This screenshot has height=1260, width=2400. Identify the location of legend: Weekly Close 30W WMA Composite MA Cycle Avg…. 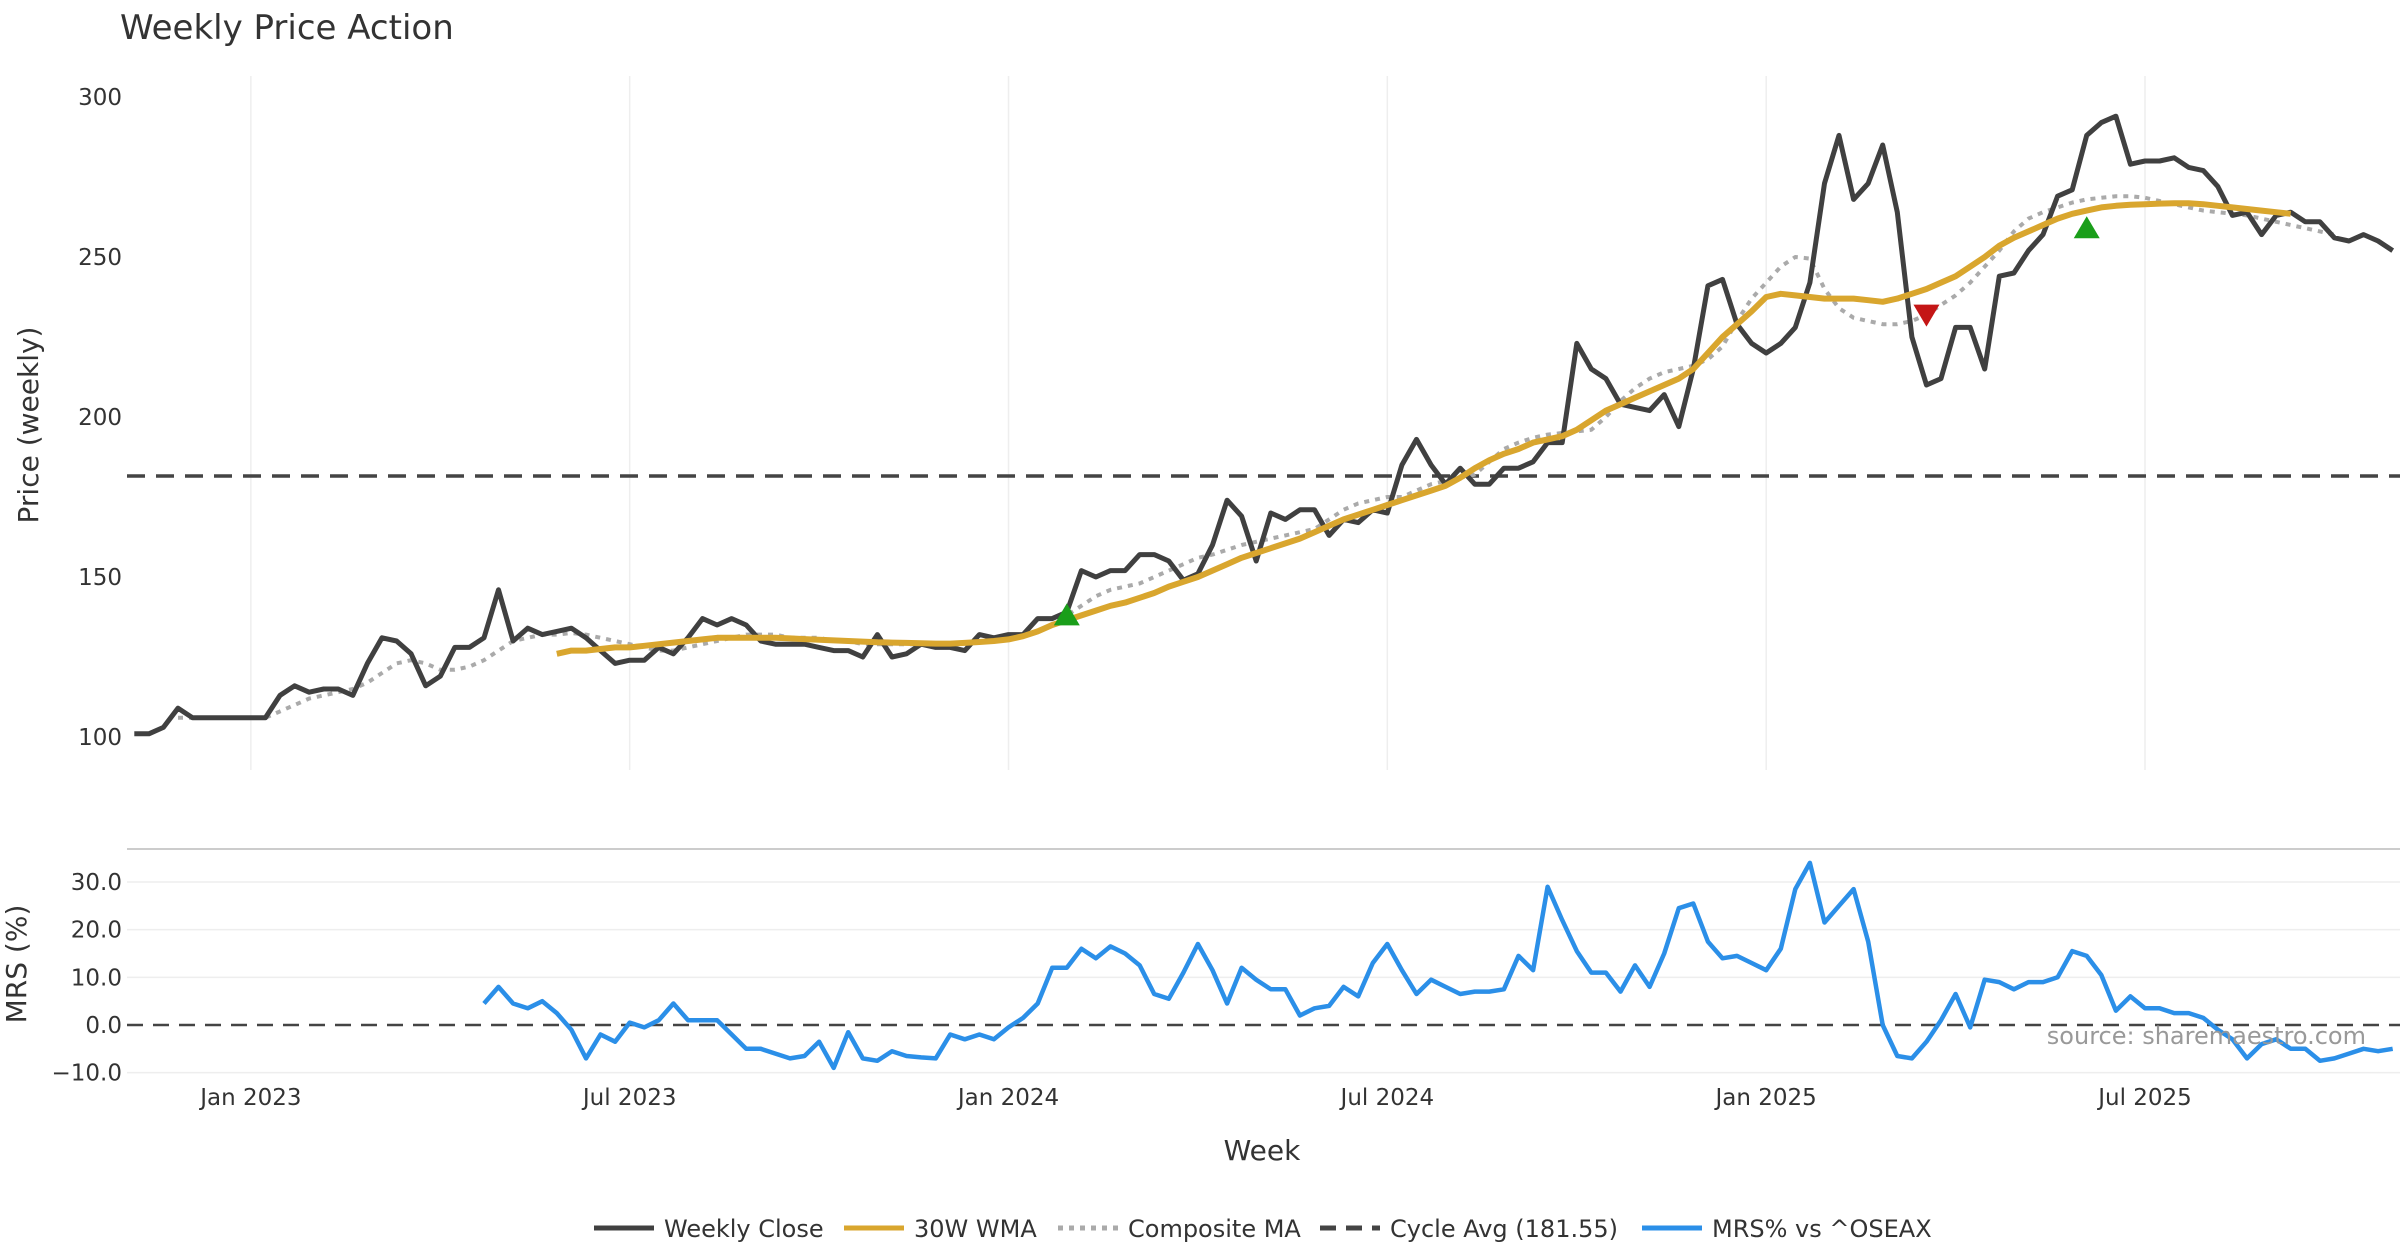
(1263, 1229).